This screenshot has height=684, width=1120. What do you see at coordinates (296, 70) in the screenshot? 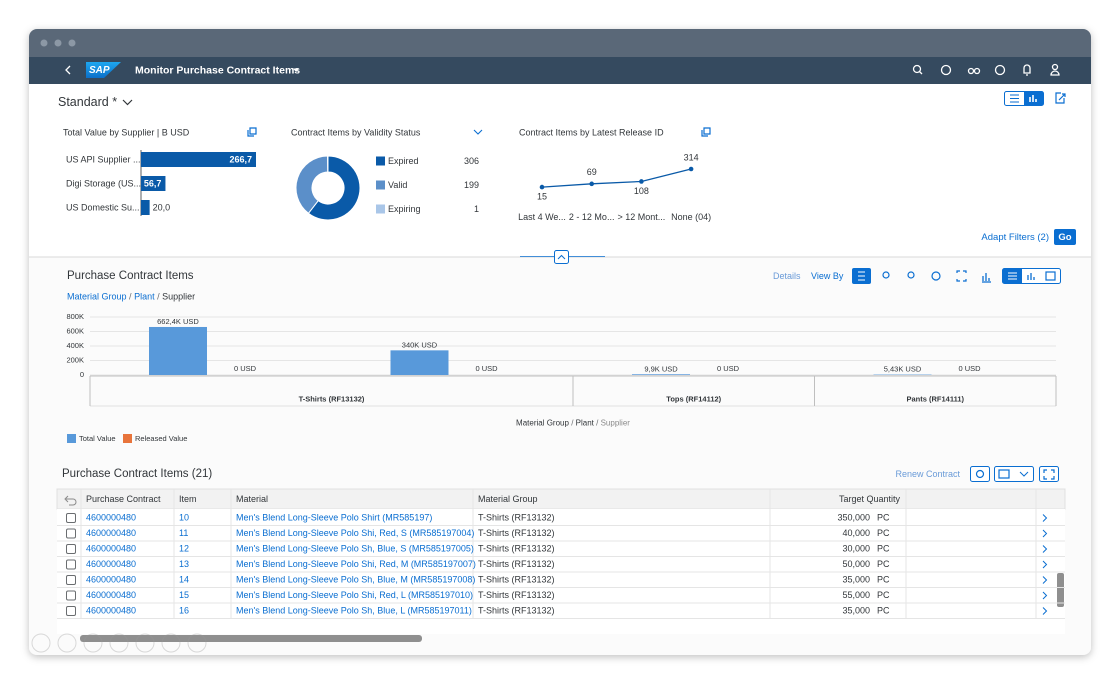
I see `title-dropdown` at bounding box center [296, 70].